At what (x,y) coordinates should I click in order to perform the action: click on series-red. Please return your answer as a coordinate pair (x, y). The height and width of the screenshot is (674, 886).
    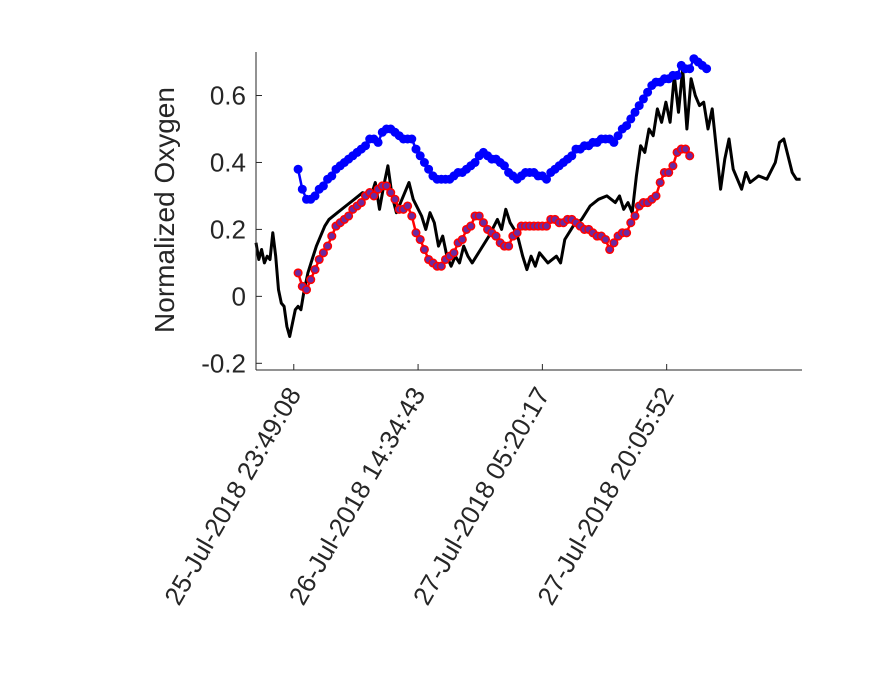
    Looking at the image, I should click on (494, 219).